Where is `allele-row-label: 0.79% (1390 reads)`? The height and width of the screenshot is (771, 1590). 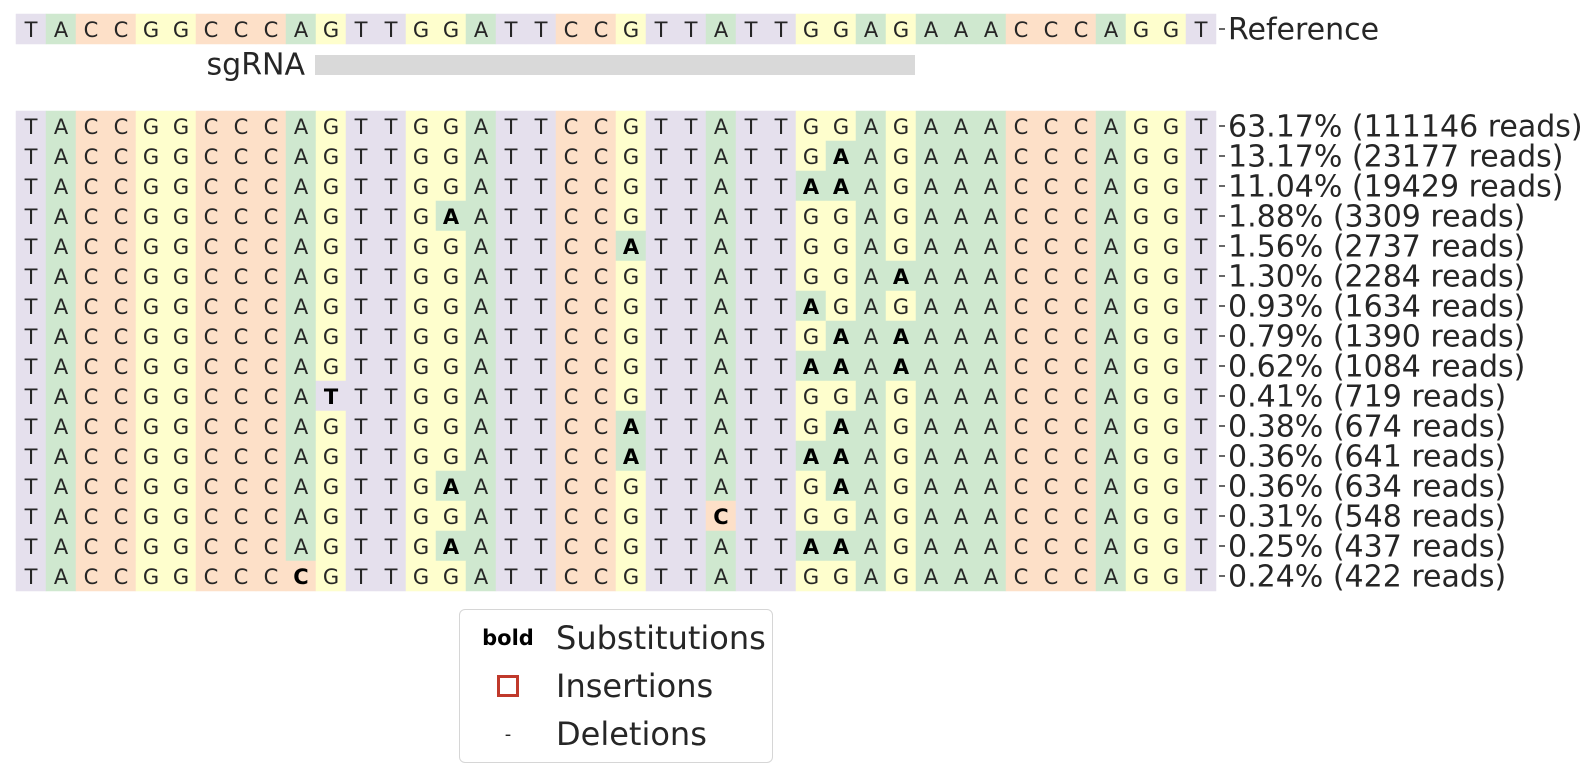 allele-row-label: 0.79% (1390 reads) is located at coordinates (1376, 337).